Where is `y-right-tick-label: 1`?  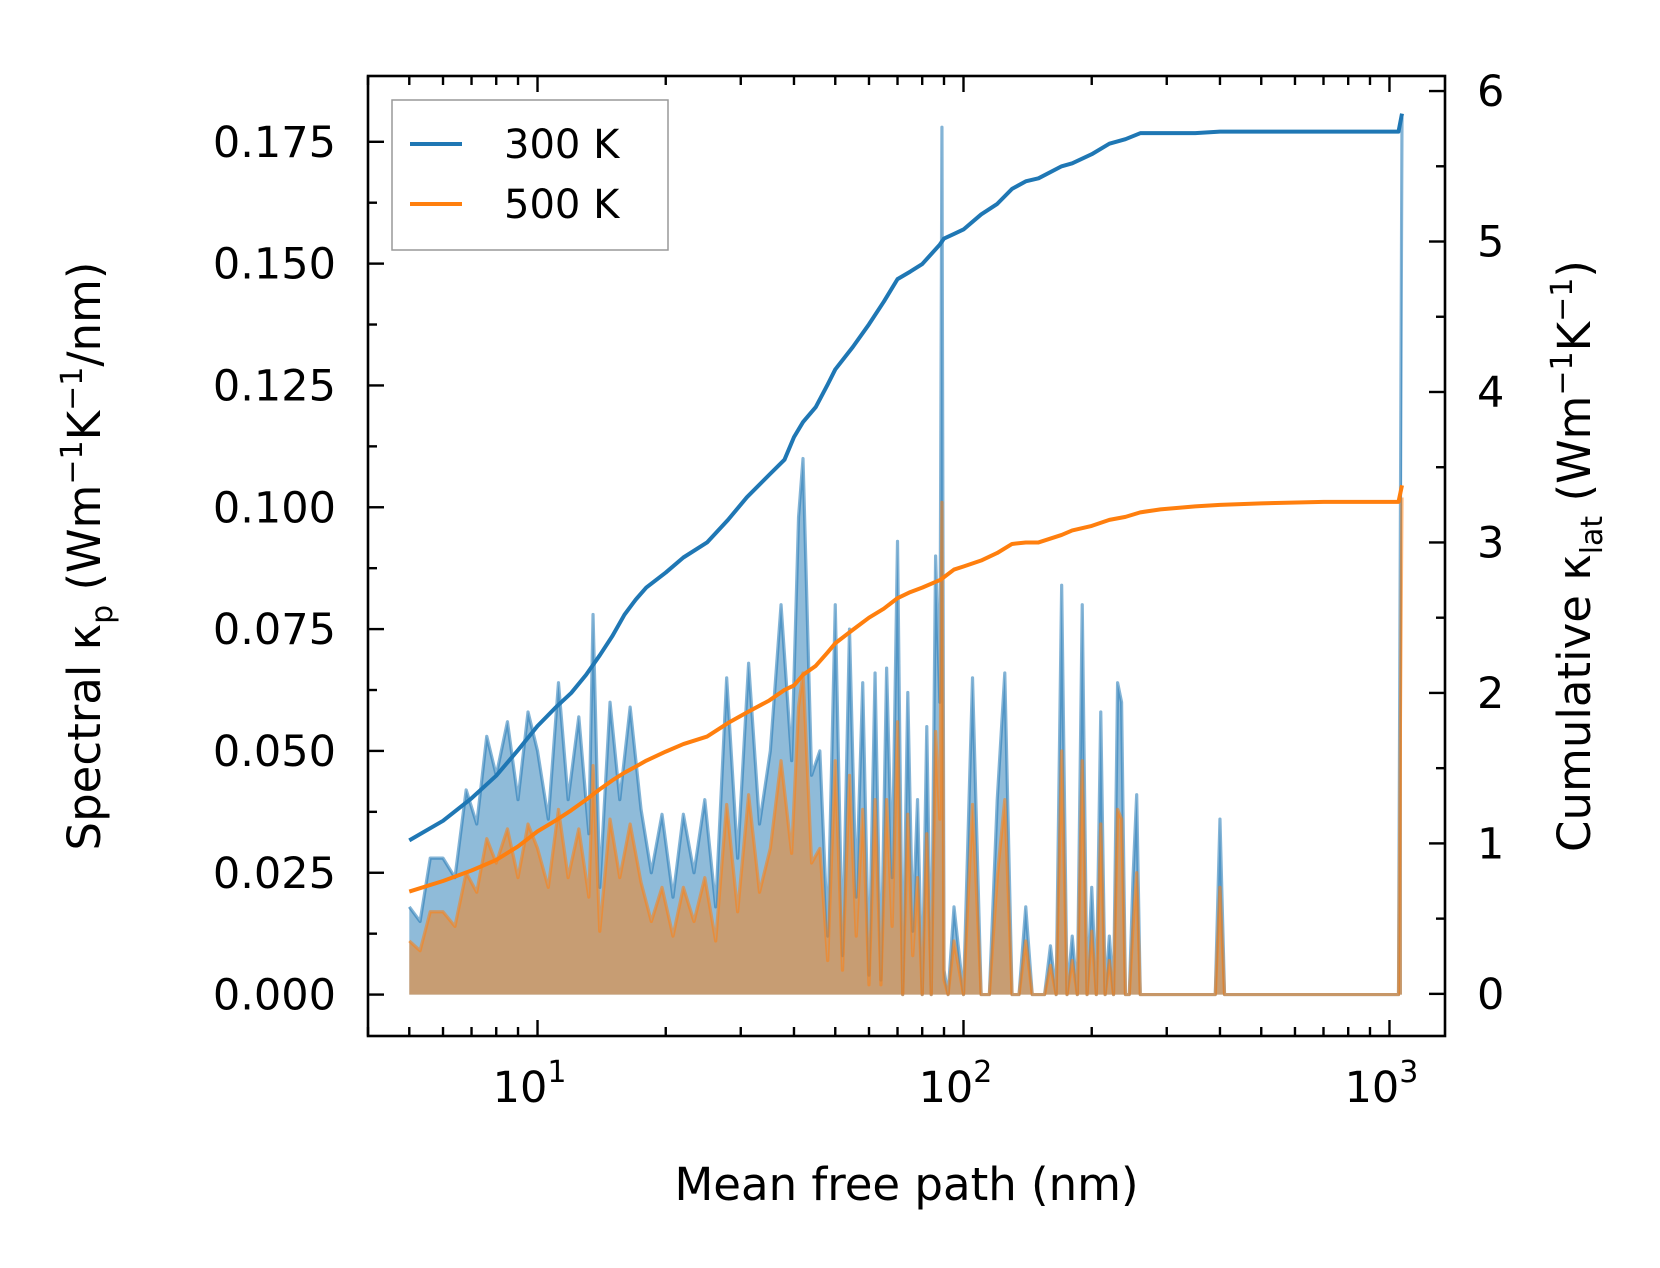
y-right-tick-label: 1 is located at coordinates (1490, 844).